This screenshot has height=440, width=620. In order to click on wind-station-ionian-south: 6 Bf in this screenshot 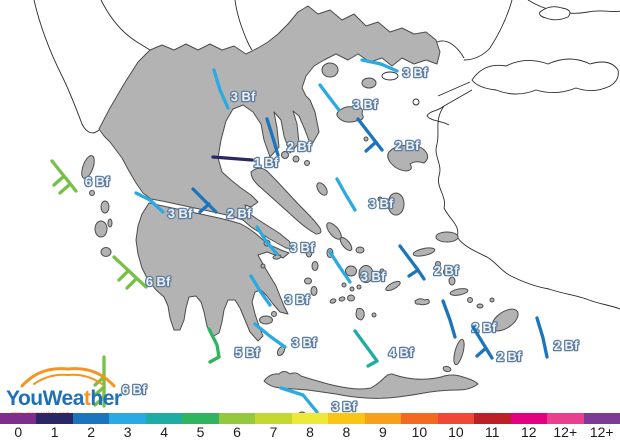, I will do `click(120, 381)`.